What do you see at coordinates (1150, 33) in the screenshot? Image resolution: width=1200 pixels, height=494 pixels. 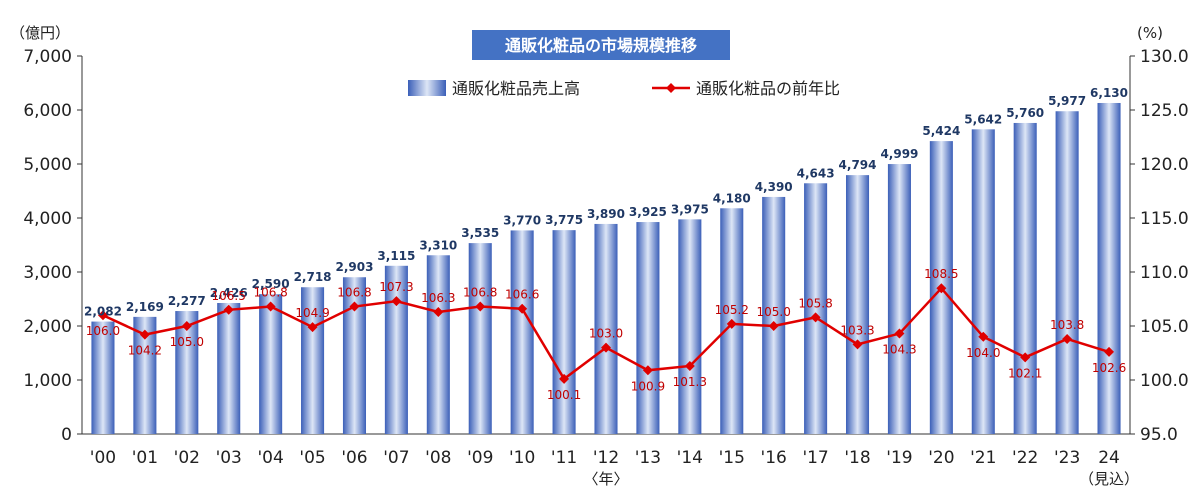 I see `y-right-unit-label: (%)` at bounding box center [1150, 33].